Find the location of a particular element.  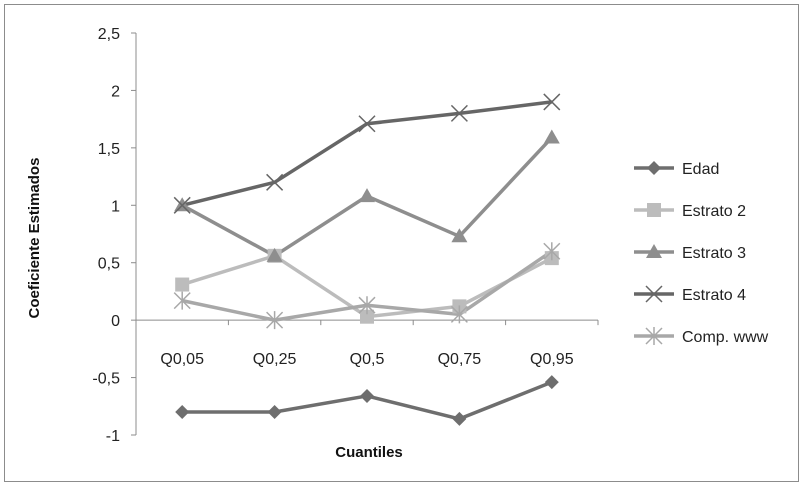

legend: Edad Estrato 2 Estrato 3 Estrato 4 Comp. www is located at coordinates (701, 253).